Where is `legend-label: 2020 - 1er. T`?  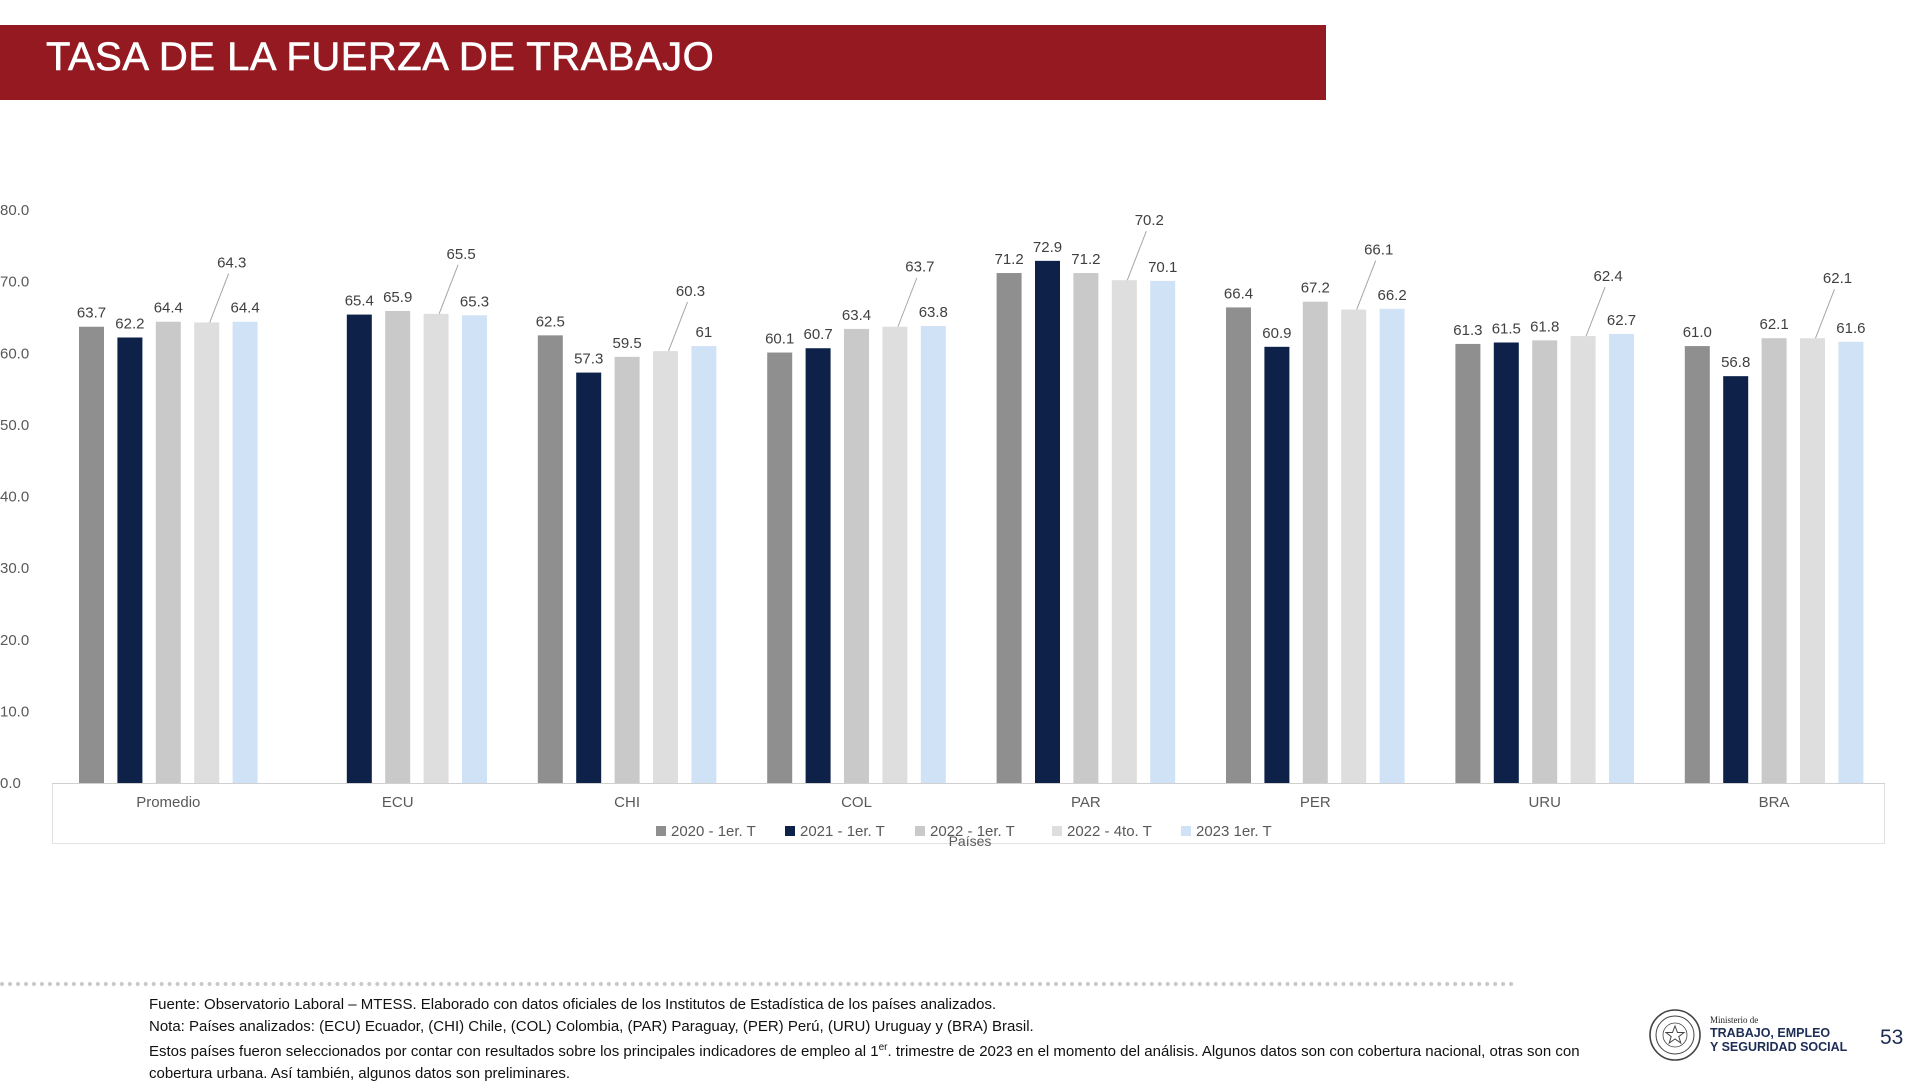
legend-label: 2020 - 1er. T is located at coordinates (713, 831).